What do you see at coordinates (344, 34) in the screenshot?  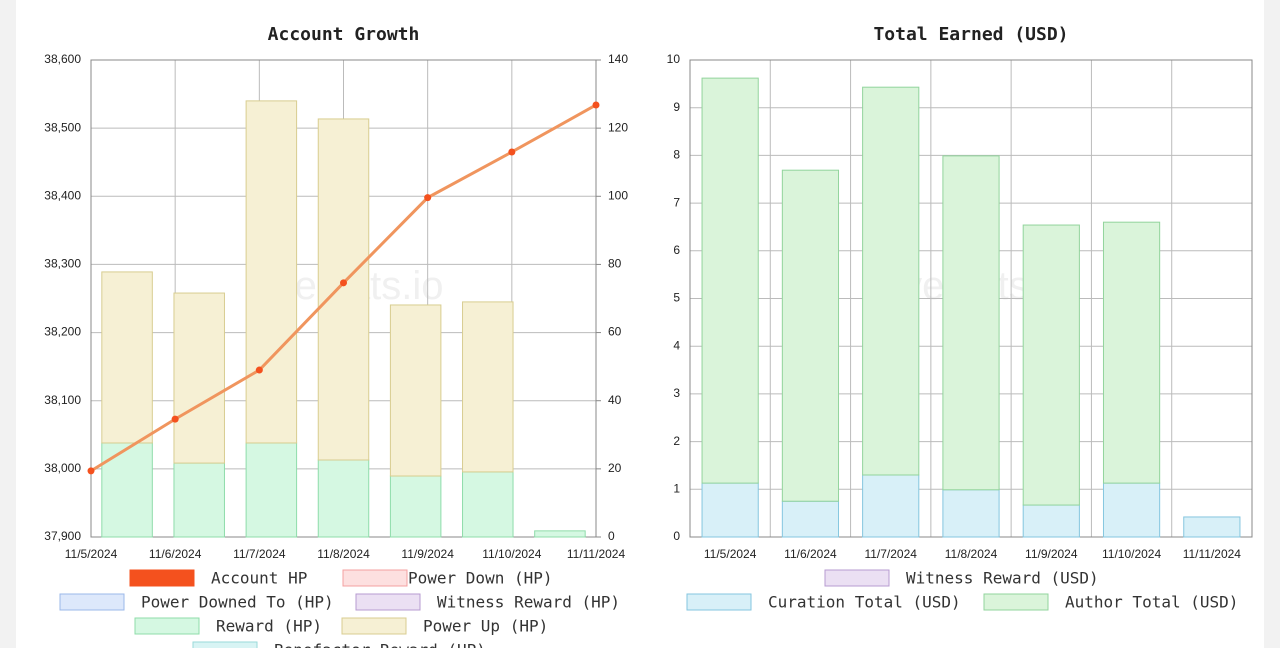 I see `chart-title: Account Growth` at bounding box center [344, 34].